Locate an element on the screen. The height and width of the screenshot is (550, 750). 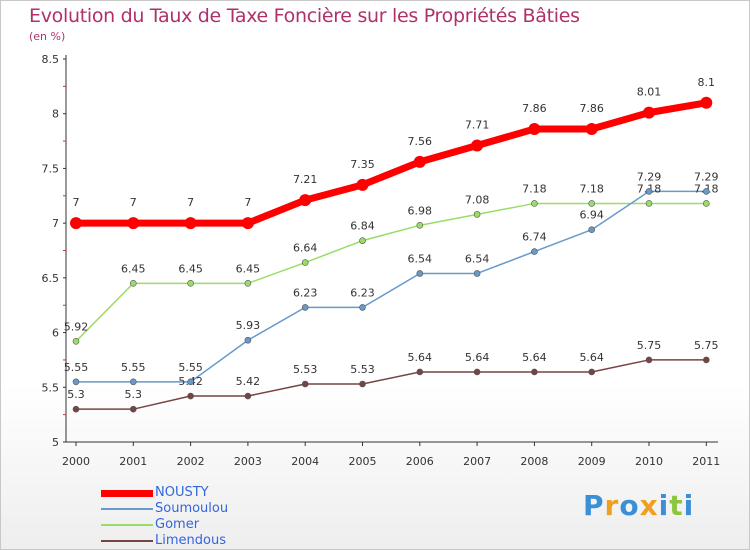
y-tick-label: 8.5 is located at coordinates (51, 59).